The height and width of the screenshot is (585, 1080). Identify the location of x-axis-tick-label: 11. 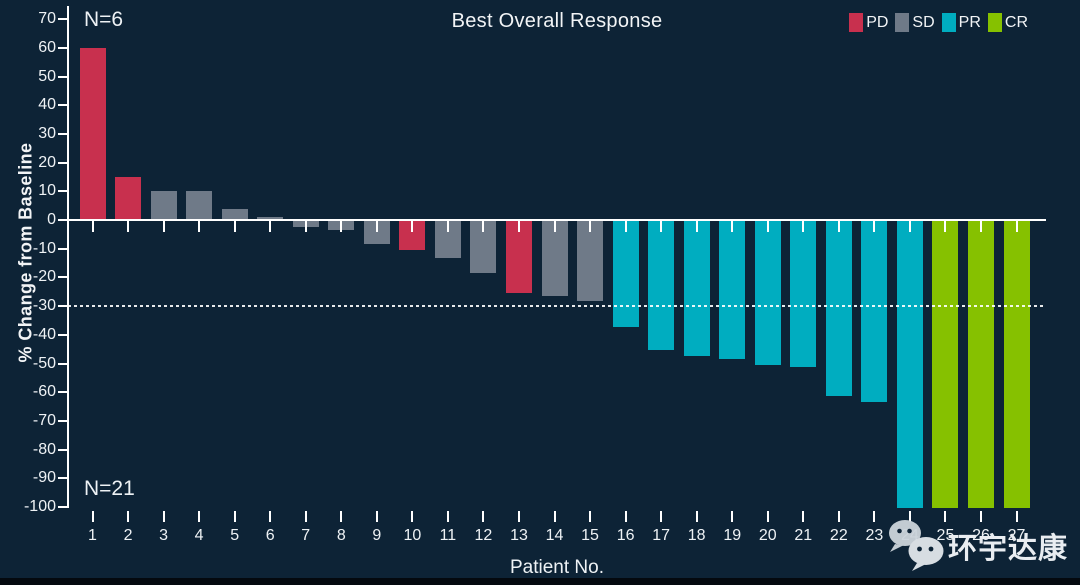
(448, 535).